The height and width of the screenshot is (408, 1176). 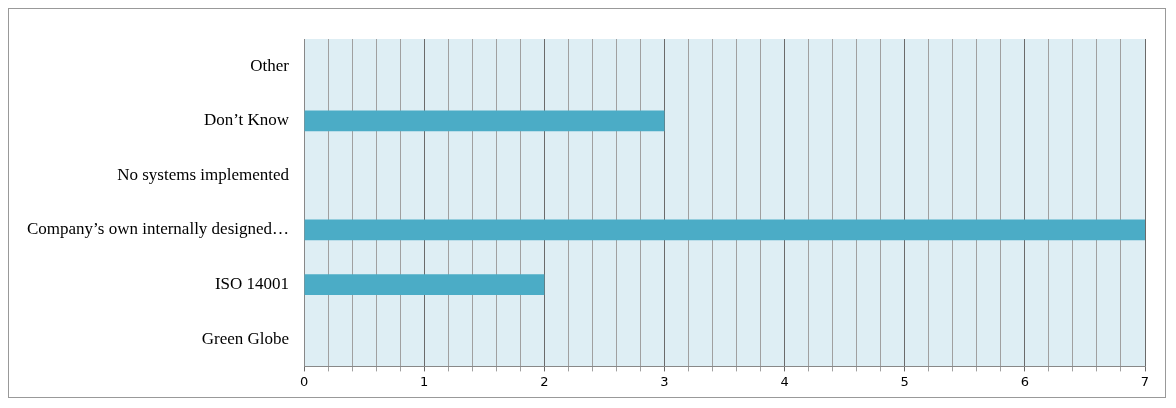 I want to click on y-tick-label: Other, so click(x=270, y=65).